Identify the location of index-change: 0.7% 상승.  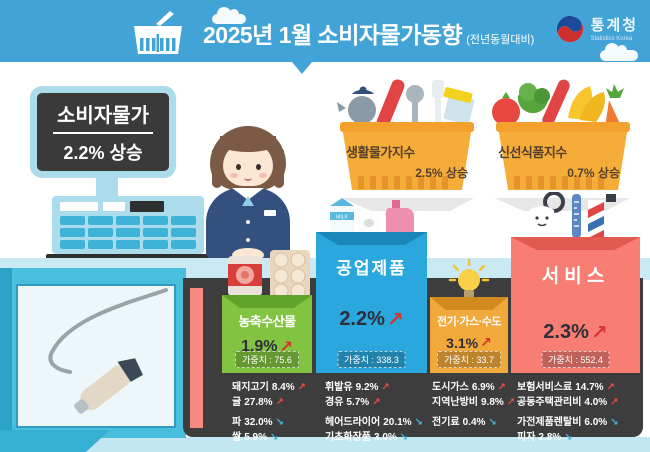
(593, 173).